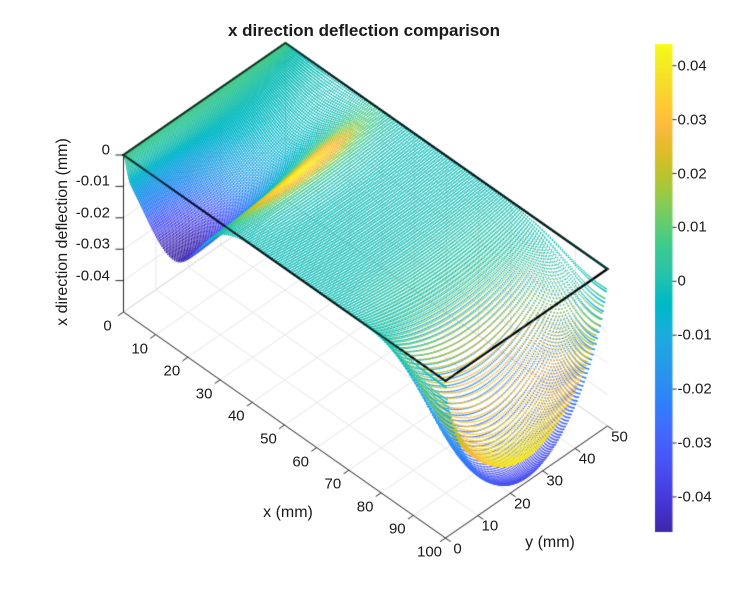 This screenshot has height=600, width=750. I want to click on colorbar-tick-label: 0.02, so click(692, 173).